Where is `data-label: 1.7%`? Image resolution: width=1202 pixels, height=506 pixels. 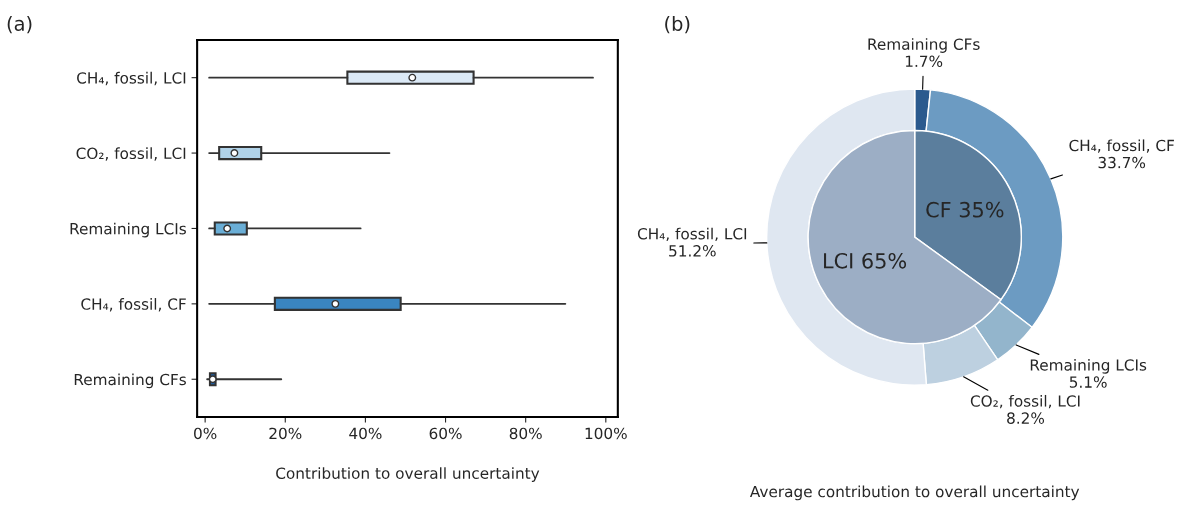 data-label: 1.7% is located at coordinates (924, 61).